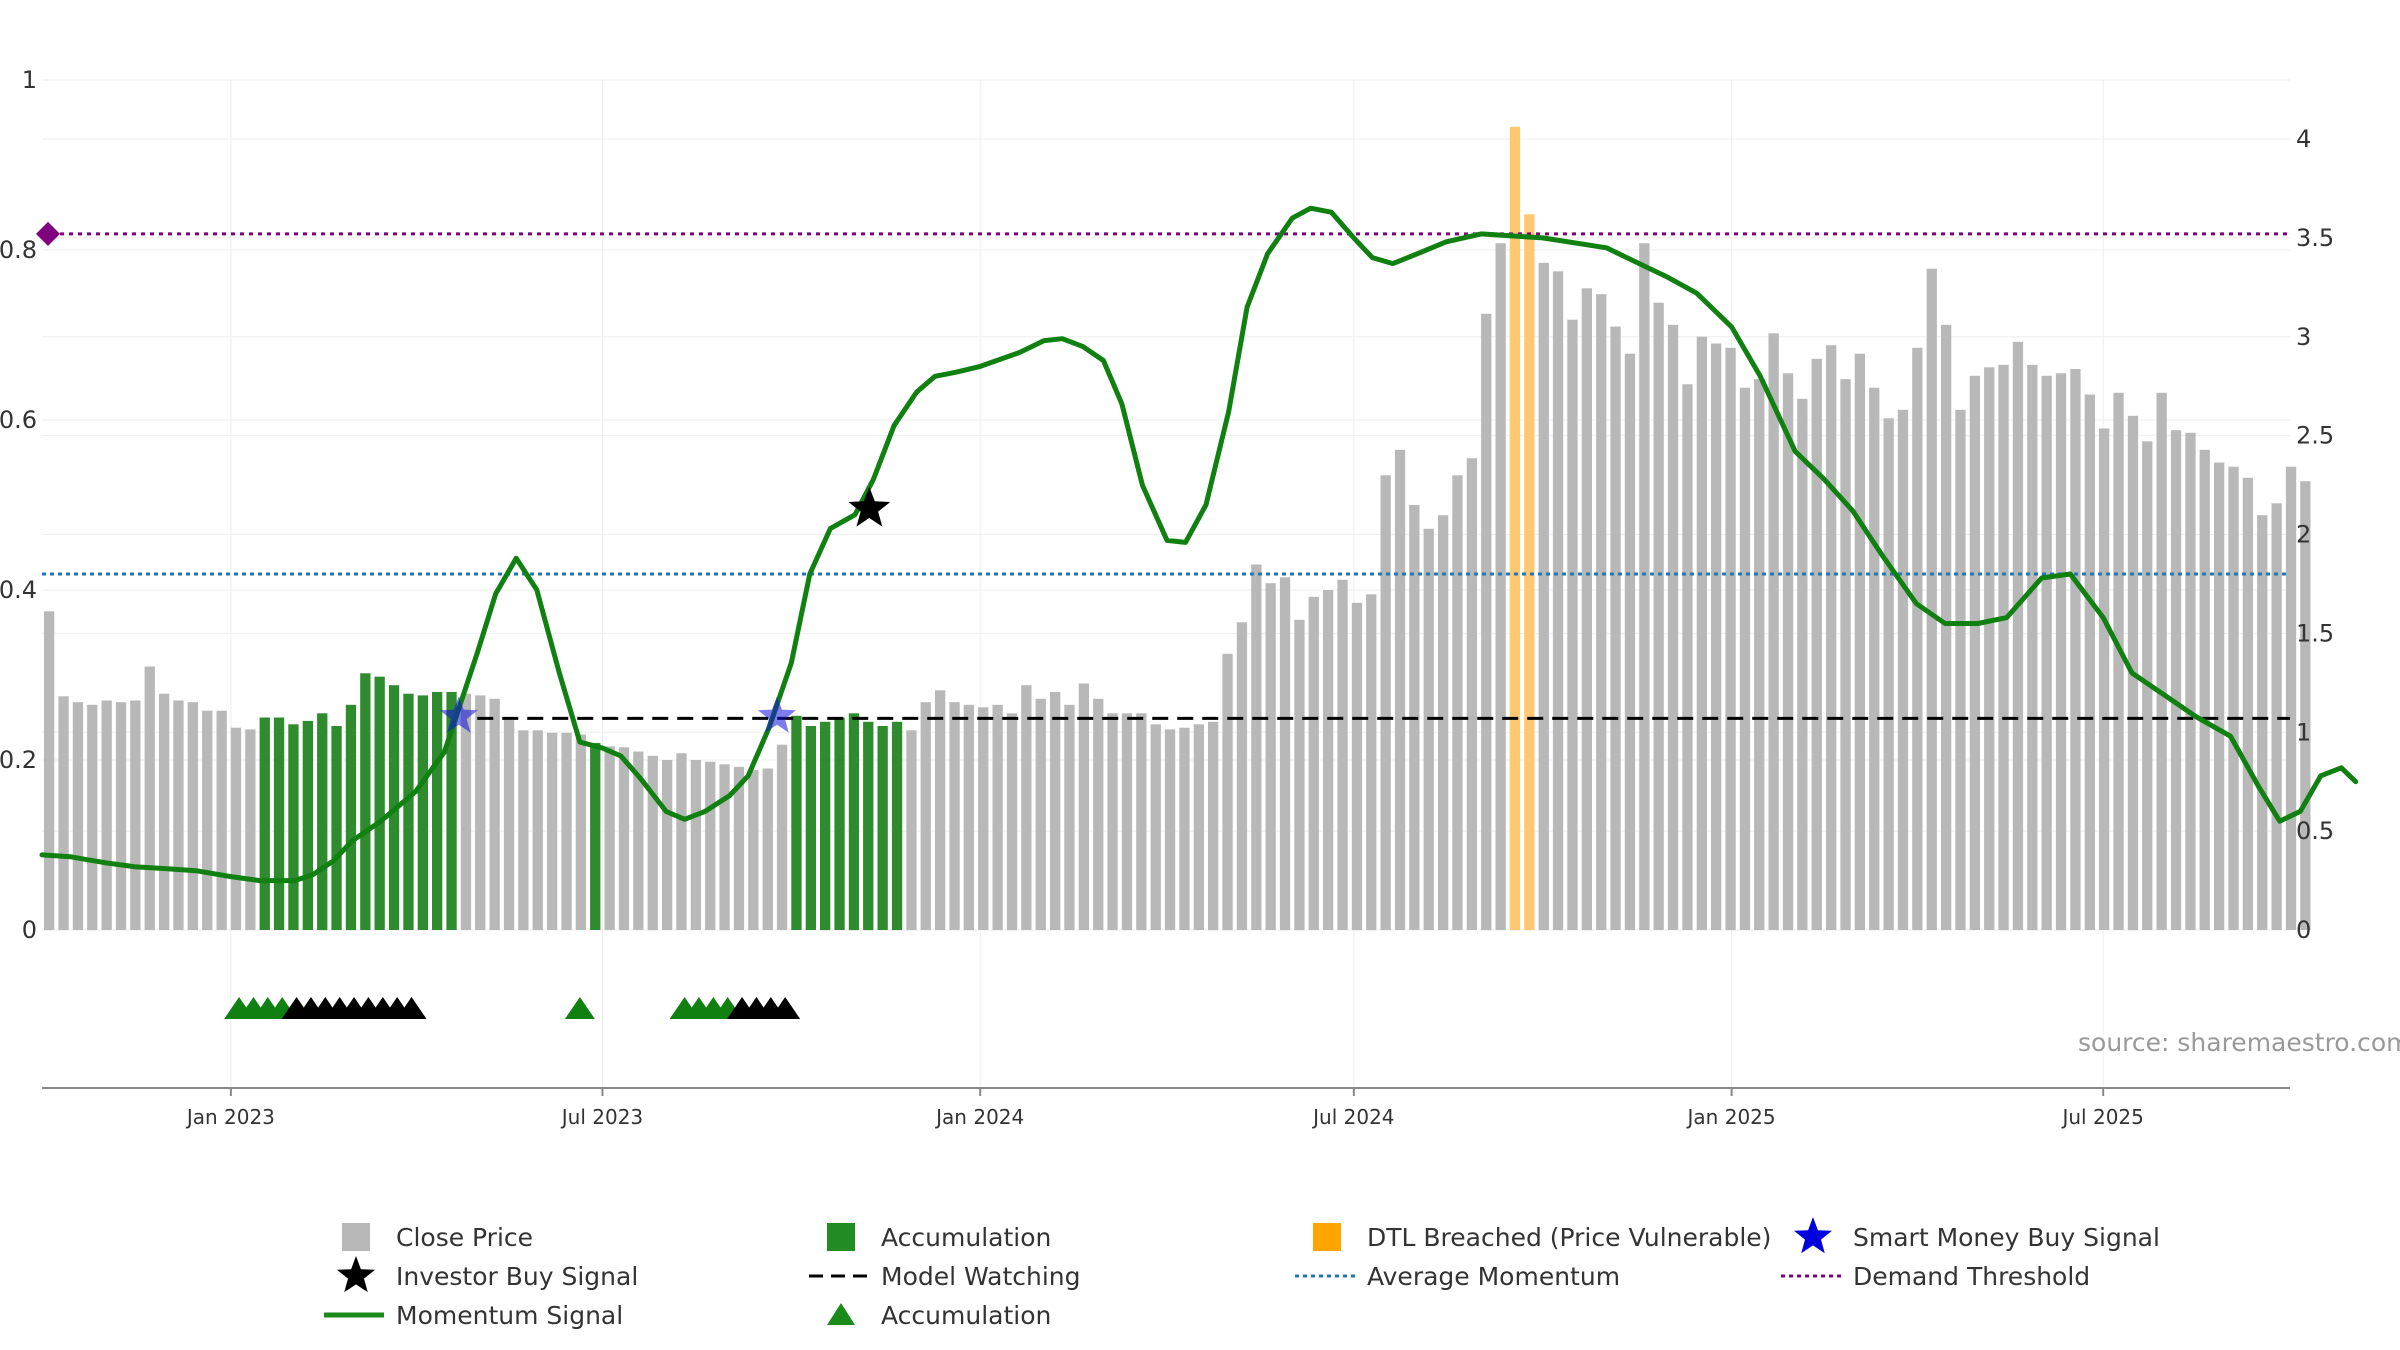 The height and width of the screenshot is (1350, 2400). Describe the element at coordinates (945, 1276) in the screenshot. I see `legend-item: Model Watching` at that location.